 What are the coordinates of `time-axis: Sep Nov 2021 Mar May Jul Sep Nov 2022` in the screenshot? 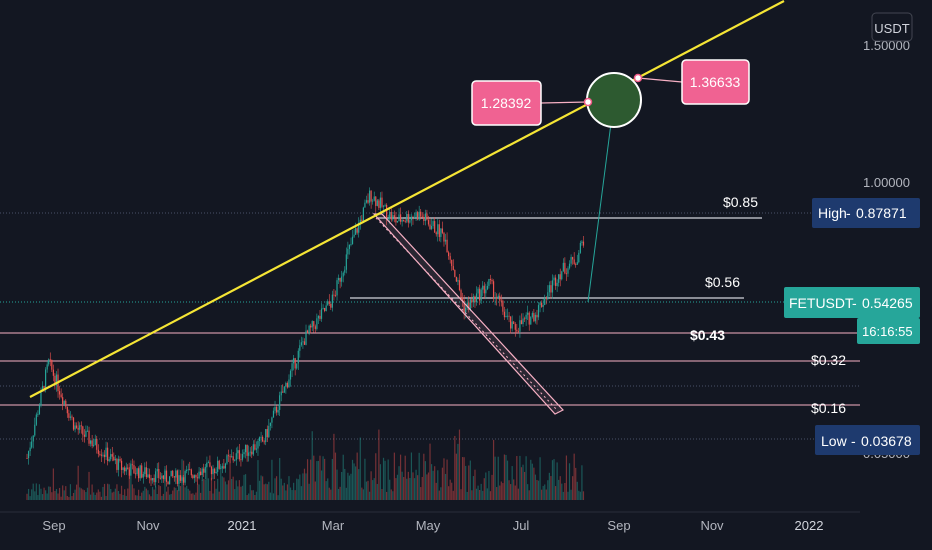 It's located at (430, 522).